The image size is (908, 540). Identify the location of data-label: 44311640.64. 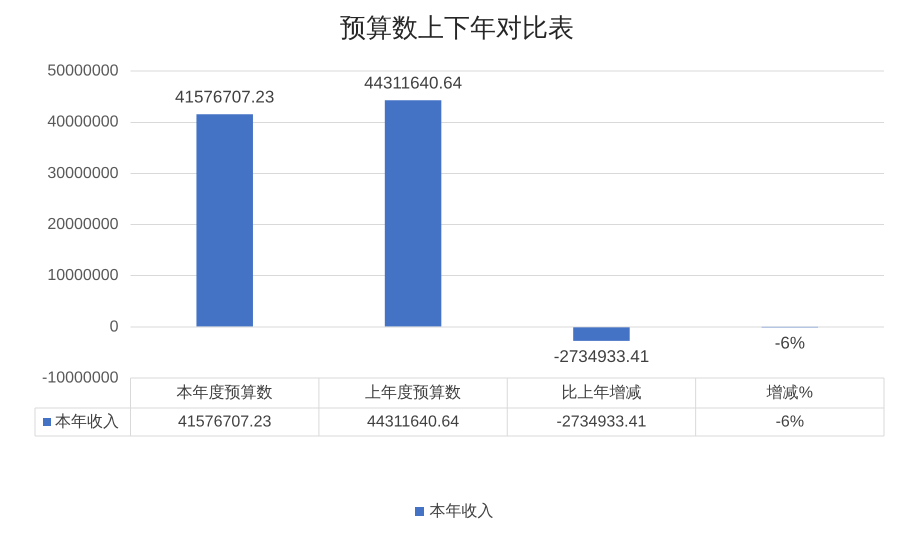
(413, 421).